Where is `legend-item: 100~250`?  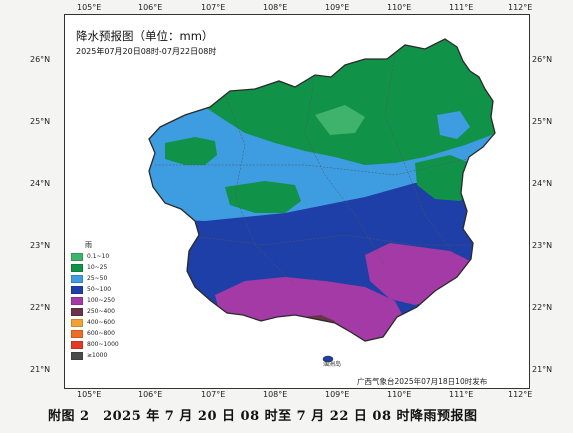 legend-item: 100~250 is located at coordinates (101, 300).